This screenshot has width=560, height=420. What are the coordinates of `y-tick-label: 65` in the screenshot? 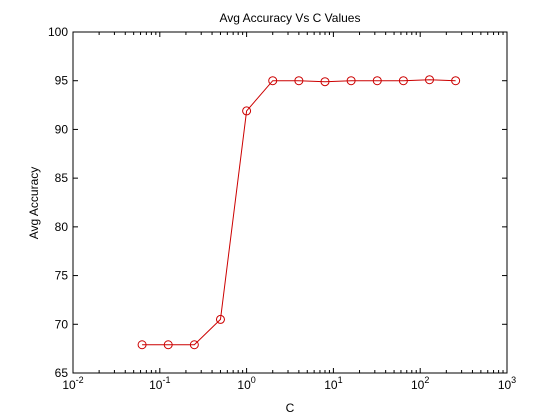 It's located at (62, 373).